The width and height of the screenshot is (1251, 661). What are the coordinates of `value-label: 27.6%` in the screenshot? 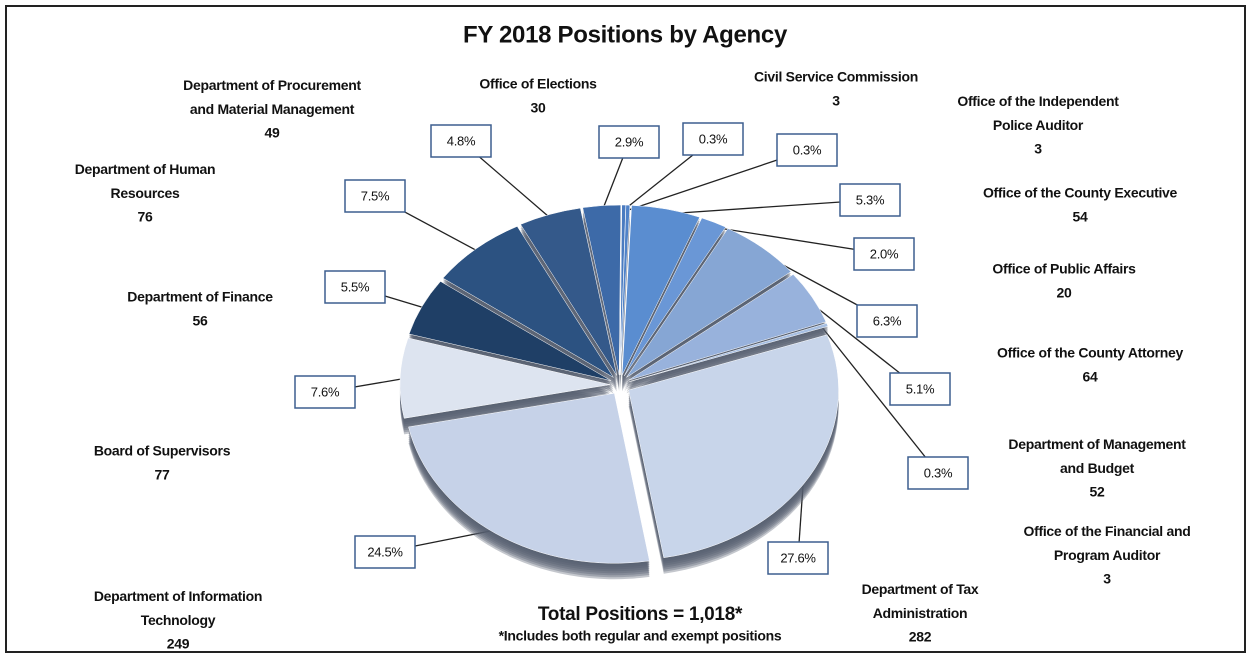 It's located at (798, 557).